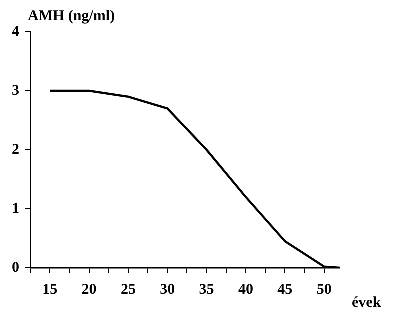 The height and width of the screenshot is (327, 400). What do you see at coordinates (72, 16) in the screenshot?
I see `y-axis-title: AMH (ng/ml)` at bounding box center [72, 16].